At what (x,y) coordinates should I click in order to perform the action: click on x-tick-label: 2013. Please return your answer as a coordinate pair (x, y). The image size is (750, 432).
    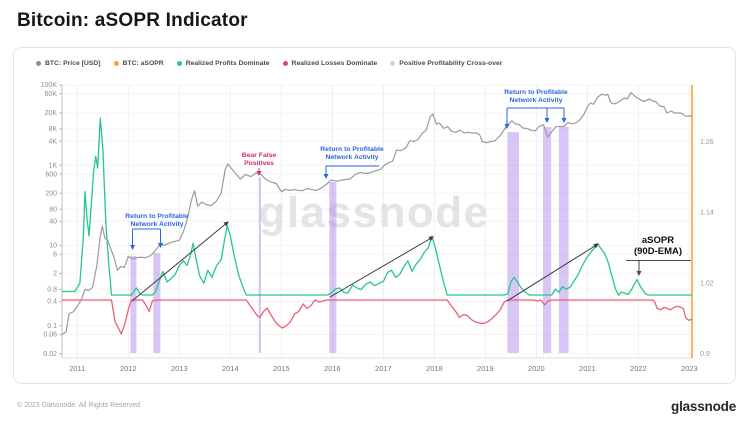
    Looking at the image, I should click on (179, 368).